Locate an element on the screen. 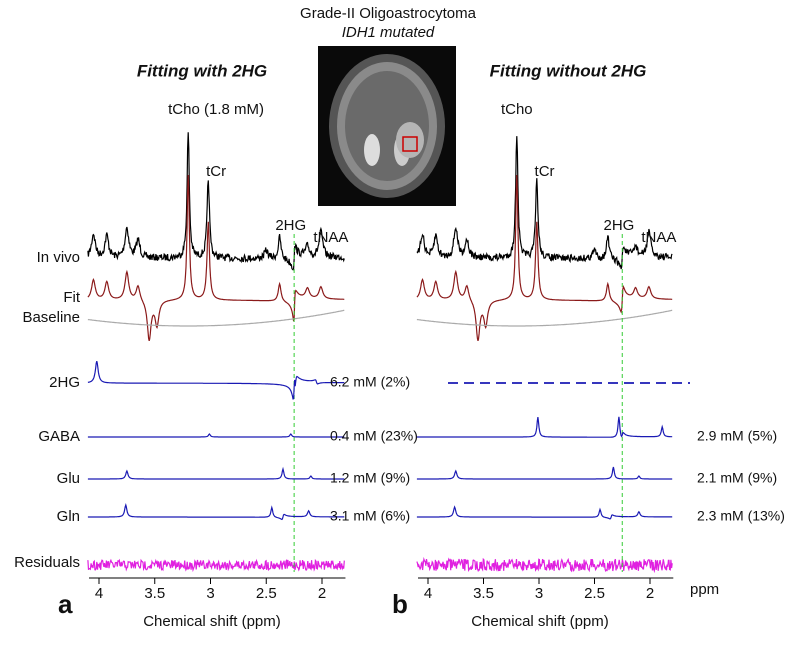 The width and height of the screenshot is (800, 665). row-label: In vivo is located at coordinates (58, 257).